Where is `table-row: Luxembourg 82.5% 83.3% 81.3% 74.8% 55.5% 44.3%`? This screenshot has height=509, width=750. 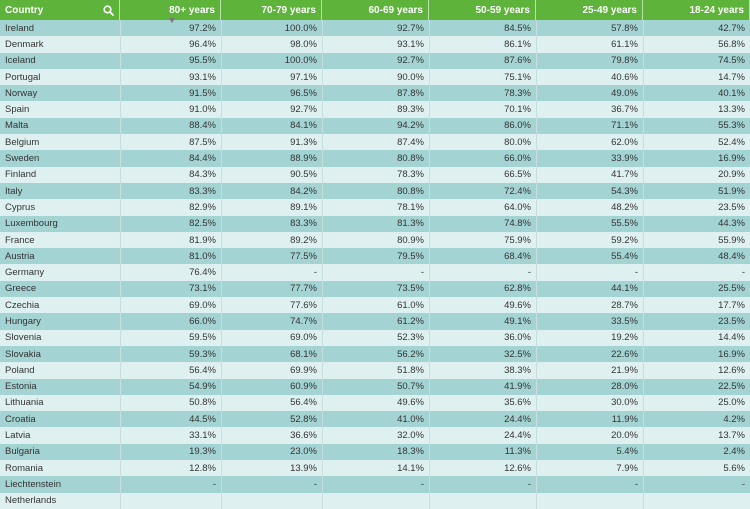
table-row: Luxembourg 82.5% 83.3% 81.3% 74.8% 55.5% 44.3% is located at coordinates (375, 223).